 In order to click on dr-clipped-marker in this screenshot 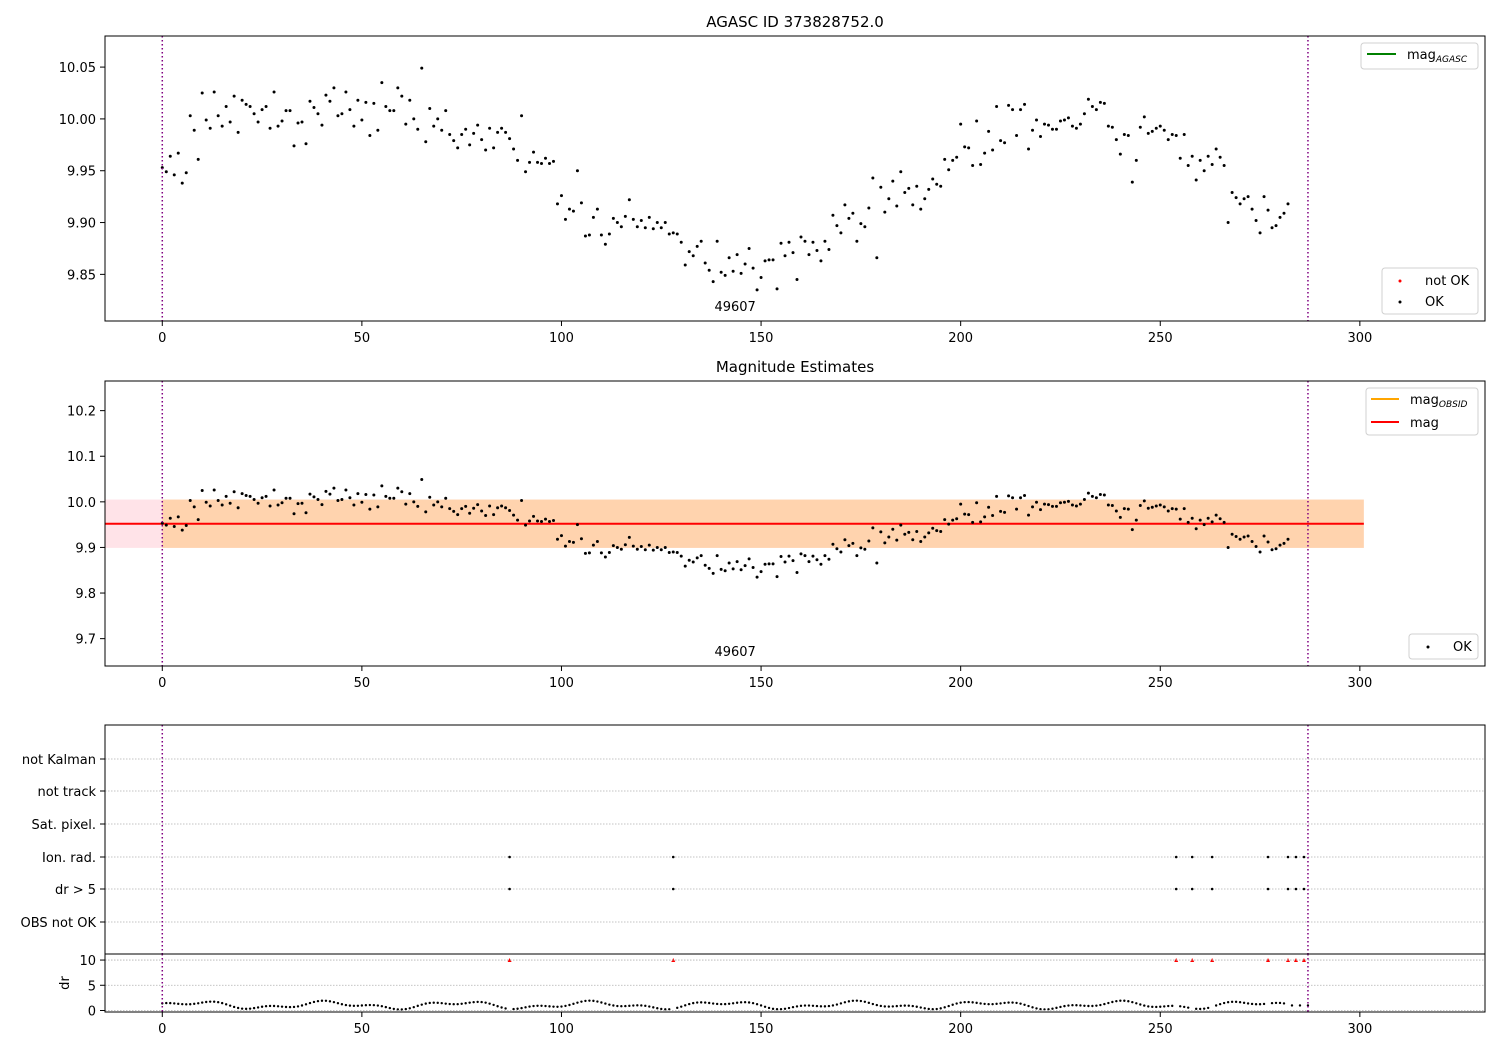, I will do `click(1268, 960)`.